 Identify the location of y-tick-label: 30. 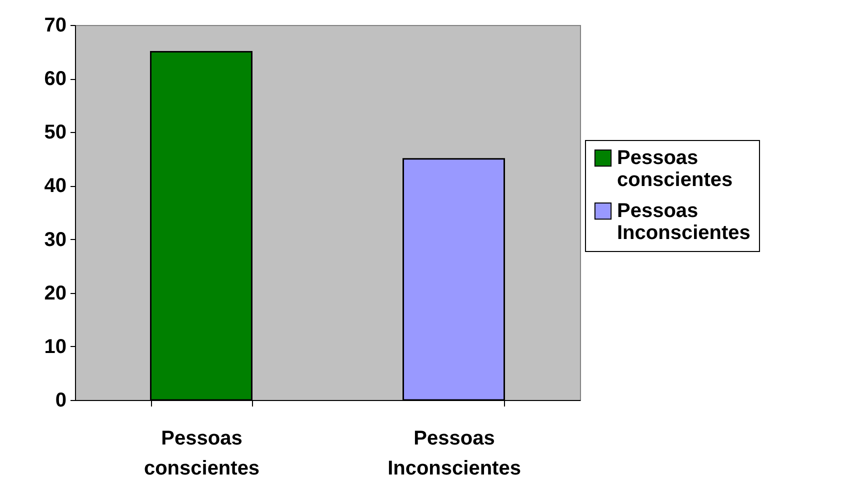
(55, 239).